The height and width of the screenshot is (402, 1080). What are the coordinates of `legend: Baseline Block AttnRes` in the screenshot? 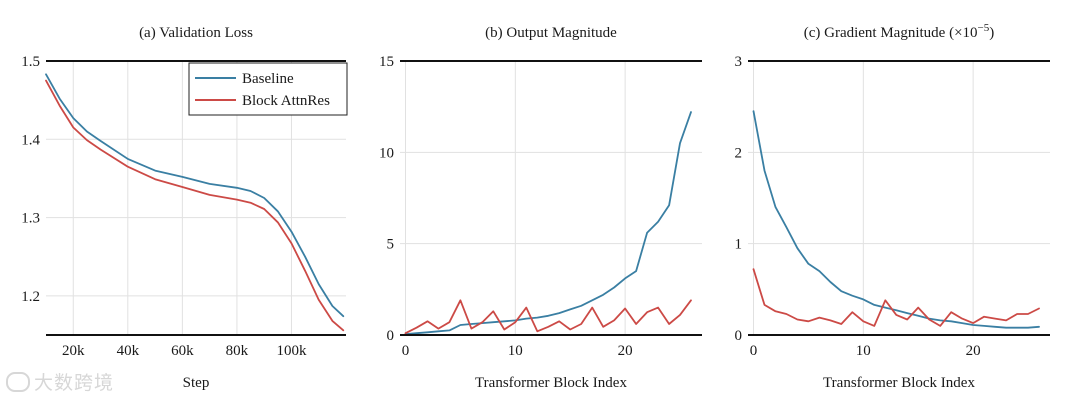 It's located at (268, 89).